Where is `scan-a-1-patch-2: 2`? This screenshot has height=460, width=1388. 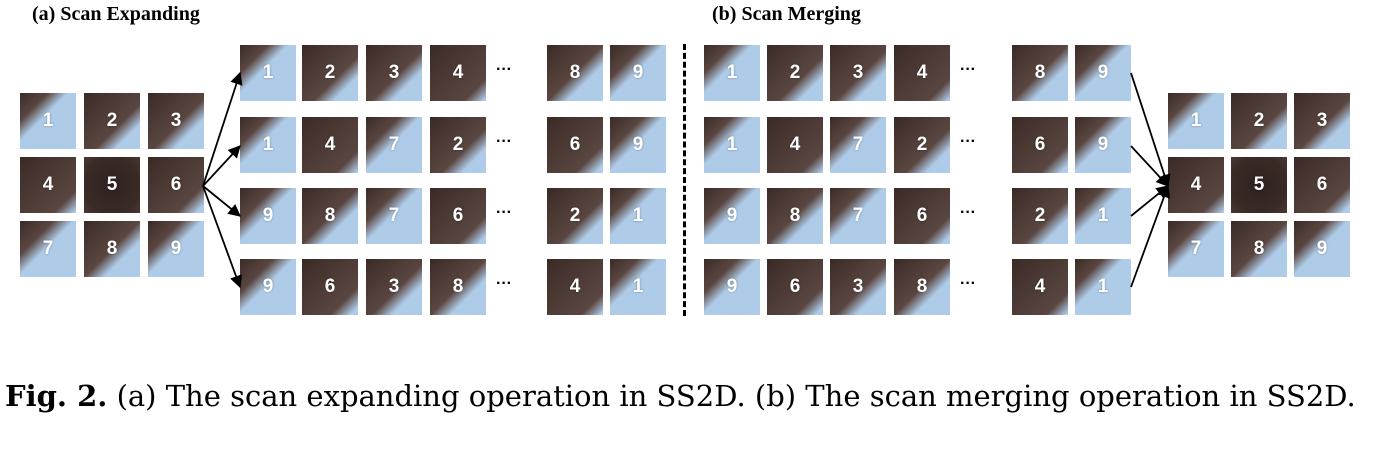
scan-a-1-patch-2: 2 is located at coordinates (330, 73).